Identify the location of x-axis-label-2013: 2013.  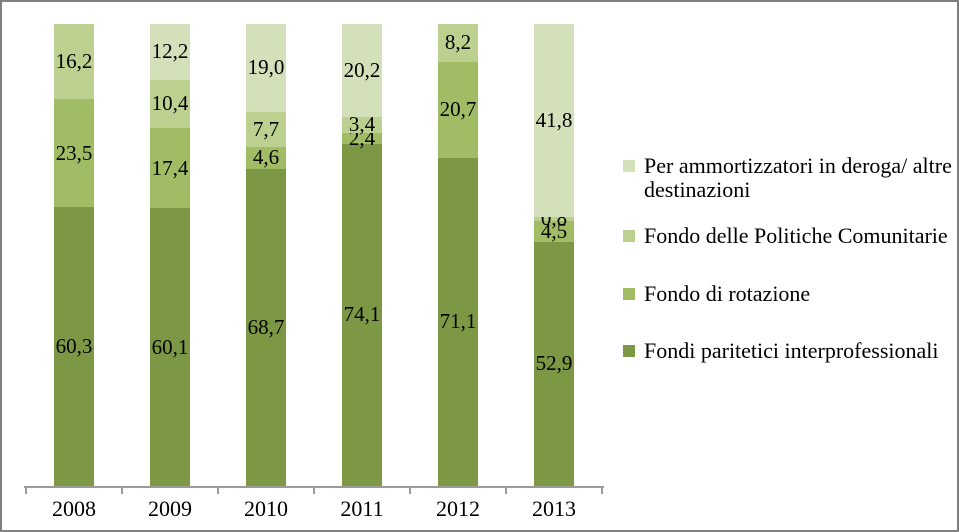
(554, 508).